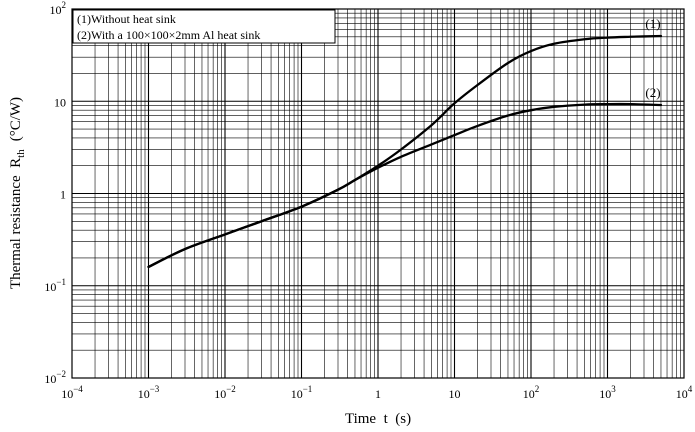  I want to click on y-tick-label: 10, so click(60, 102).